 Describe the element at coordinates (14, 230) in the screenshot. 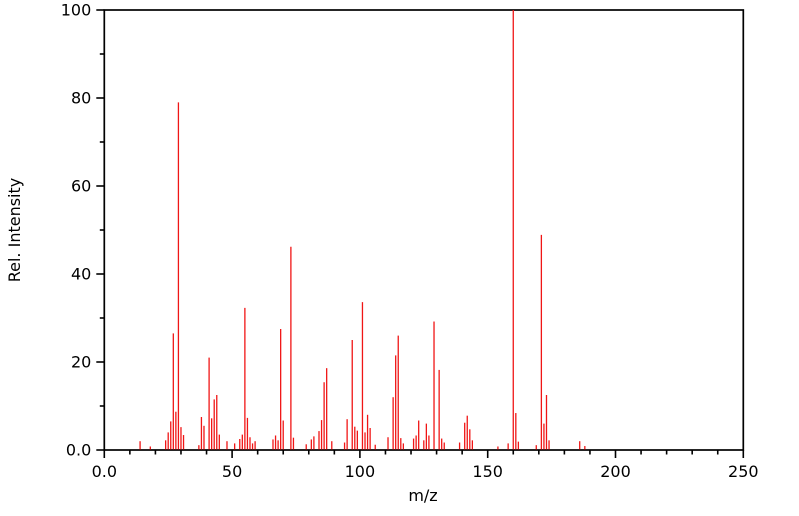

I see `y-axis-label: Rel. Intensity` at that location.